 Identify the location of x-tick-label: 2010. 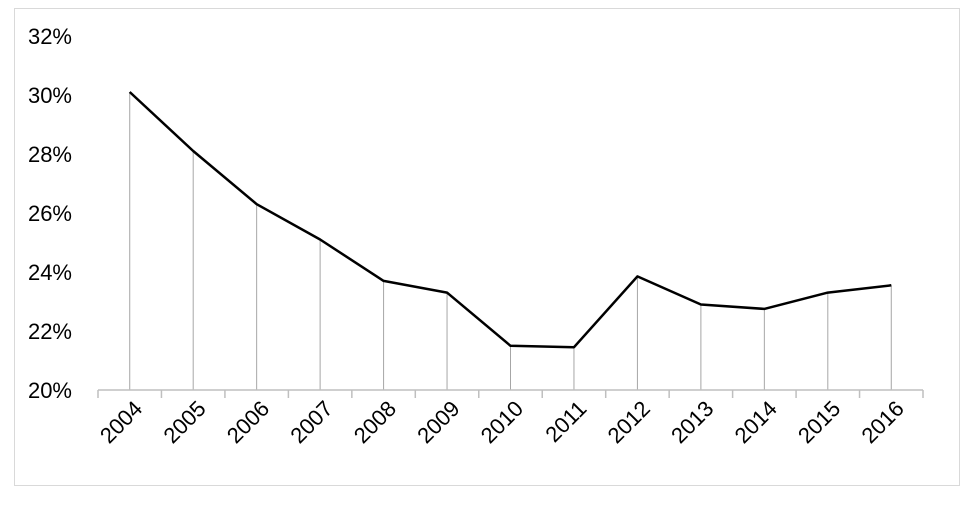
(502, 422).